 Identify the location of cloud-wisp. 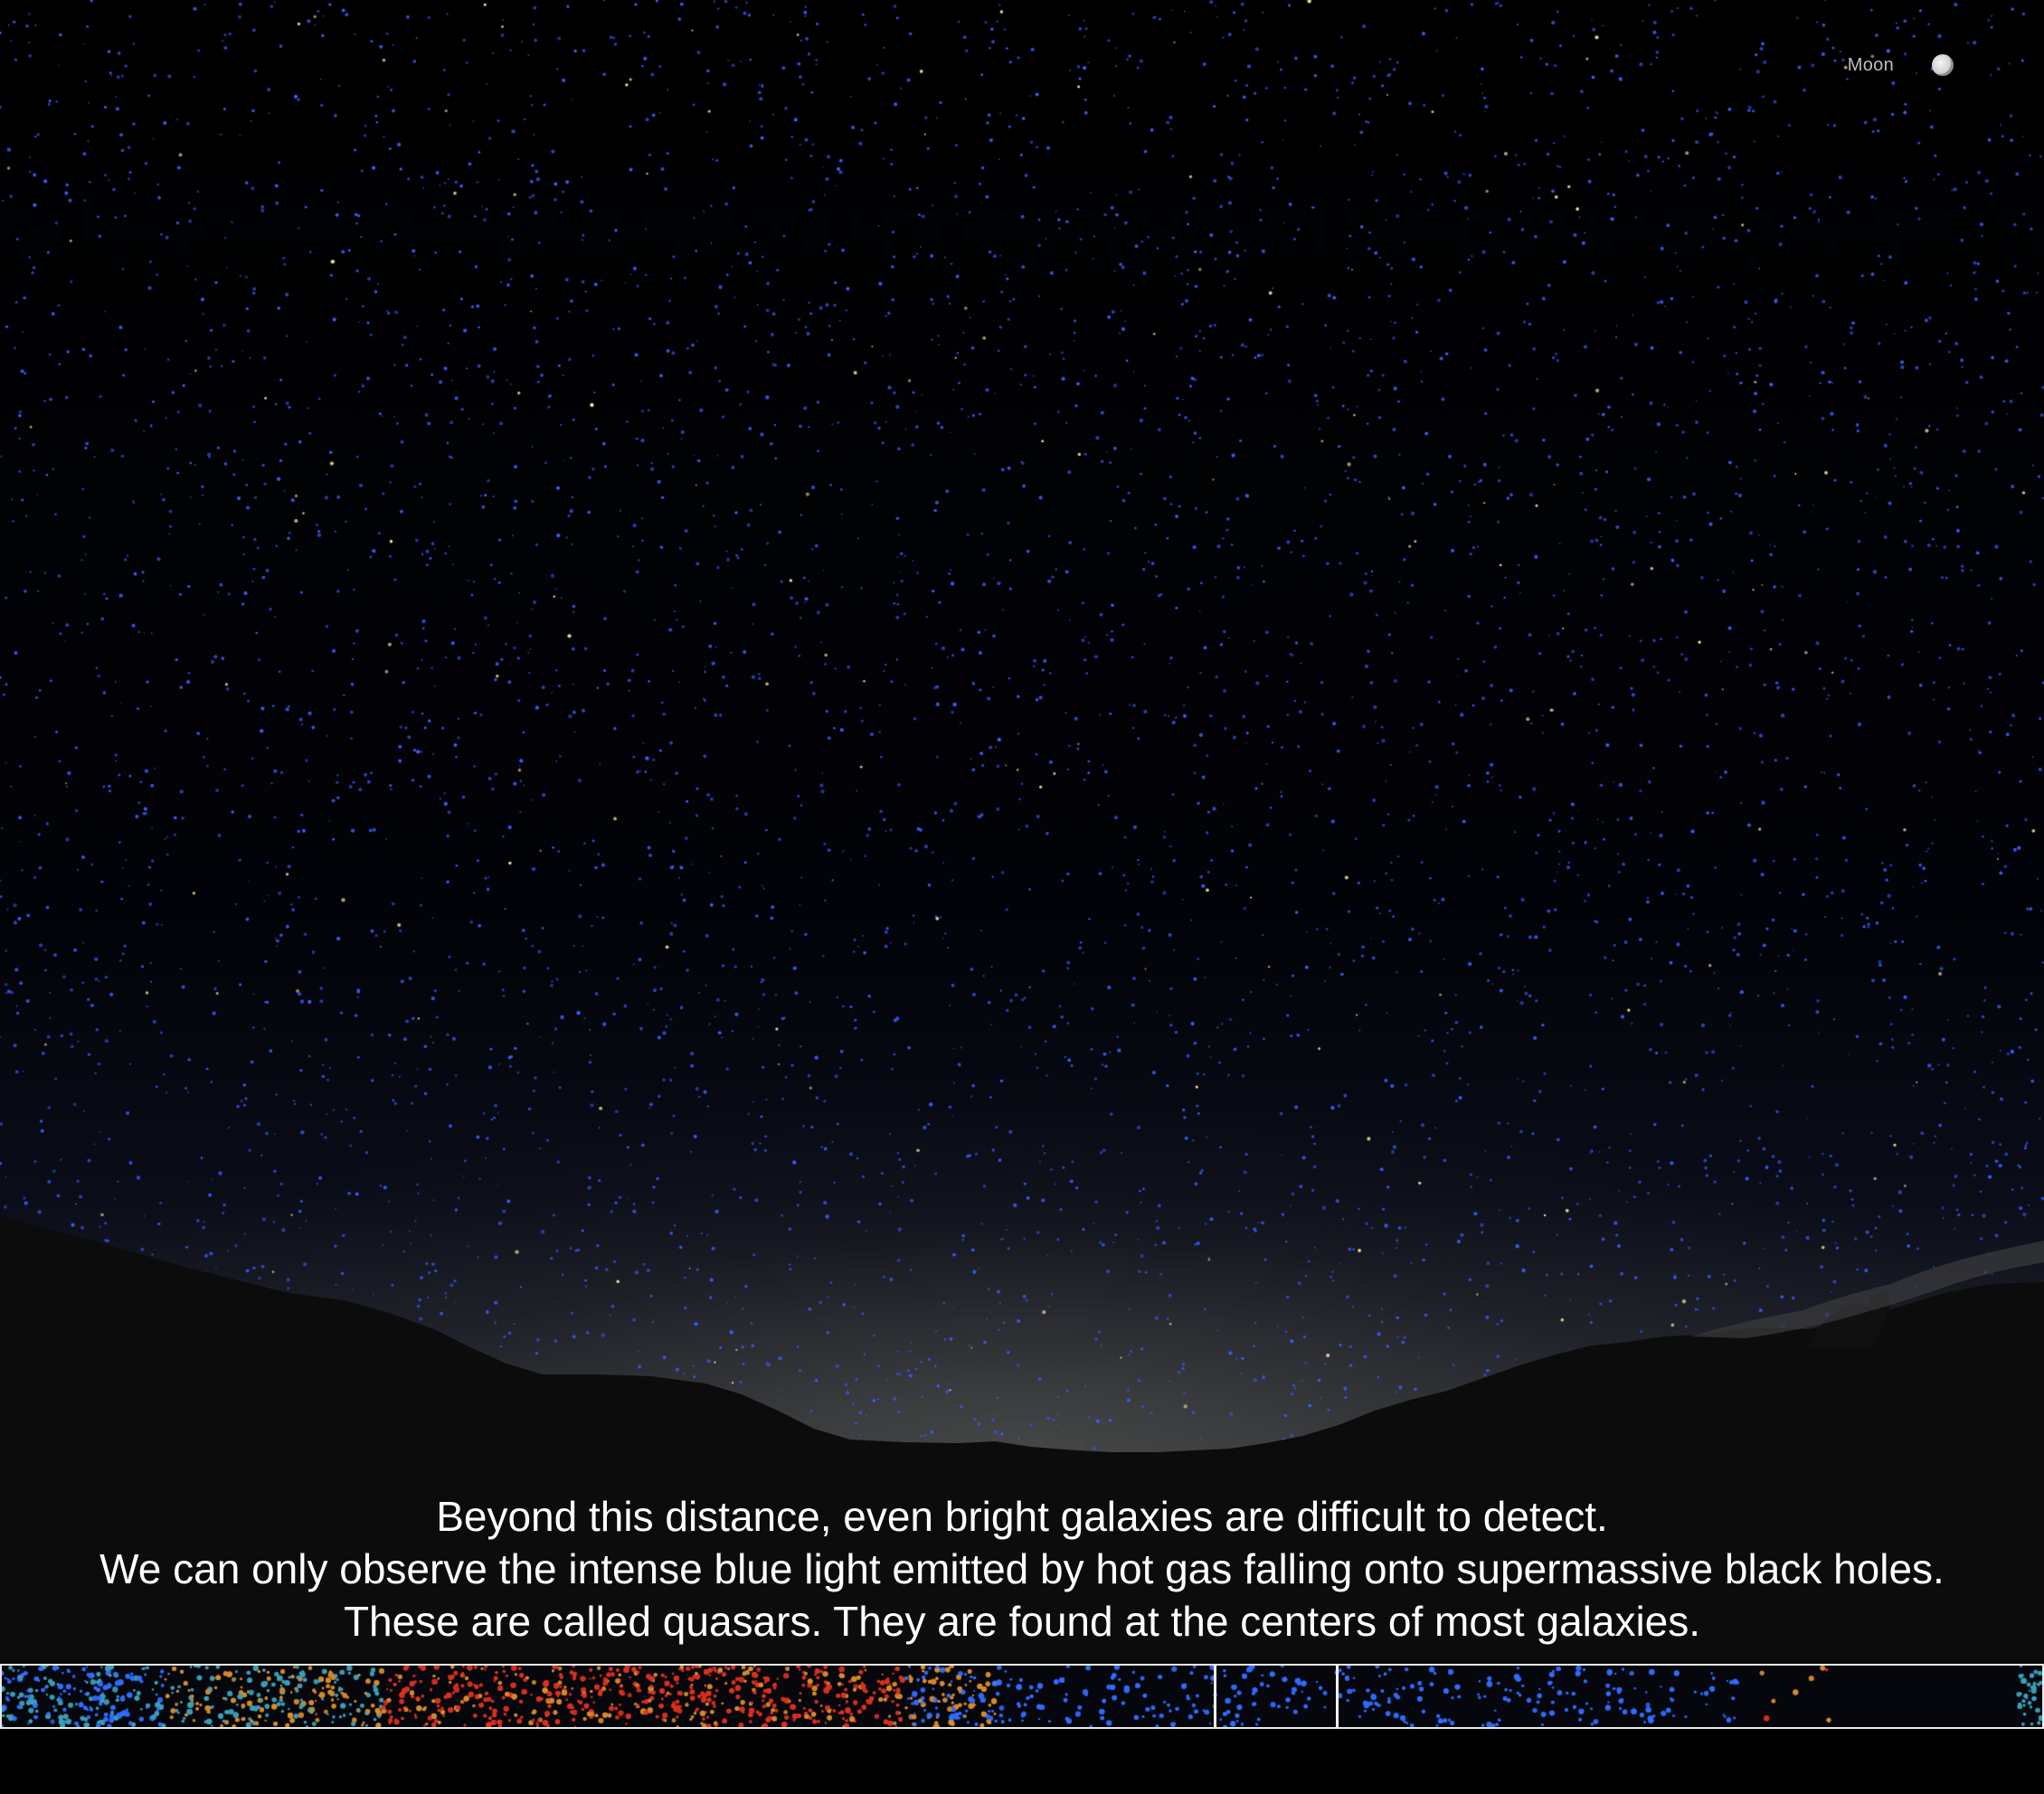
(1868, 1289).